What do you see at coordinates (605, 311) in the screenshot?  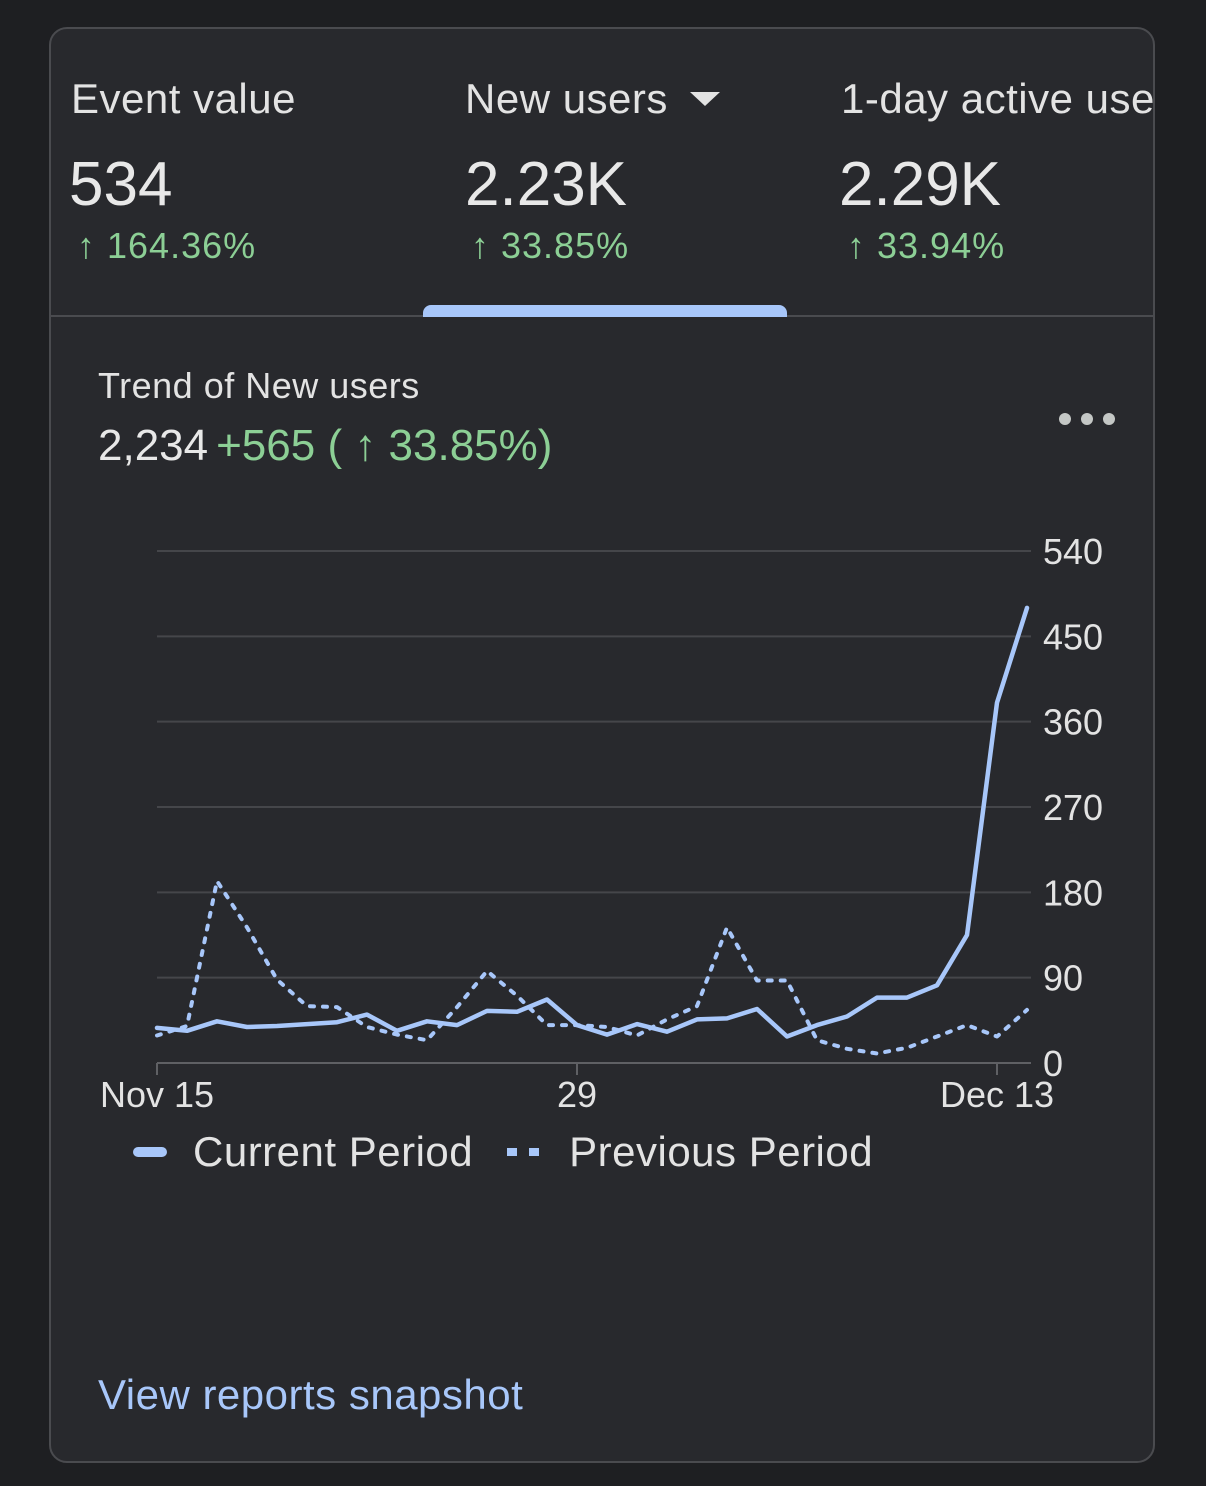 I see `selected-tab-indicator` at bounding box center [605, 311].